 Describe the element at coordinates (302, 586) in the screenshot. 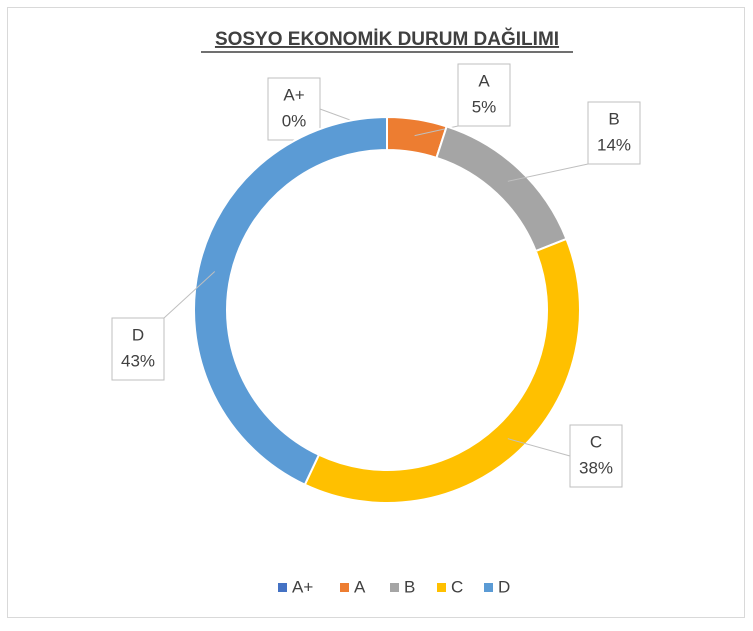

I see `legend-label: A+` at that location.